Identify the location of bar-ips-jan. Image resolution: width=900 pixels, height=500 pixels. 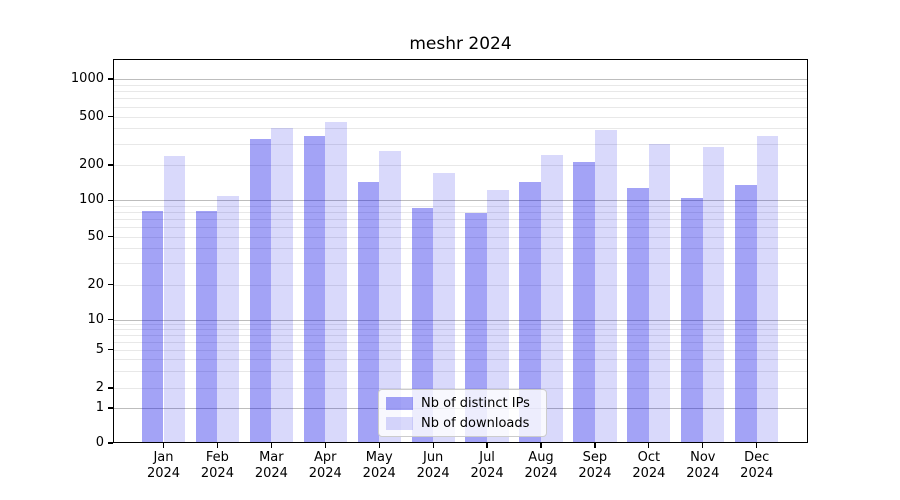
(152, 326).